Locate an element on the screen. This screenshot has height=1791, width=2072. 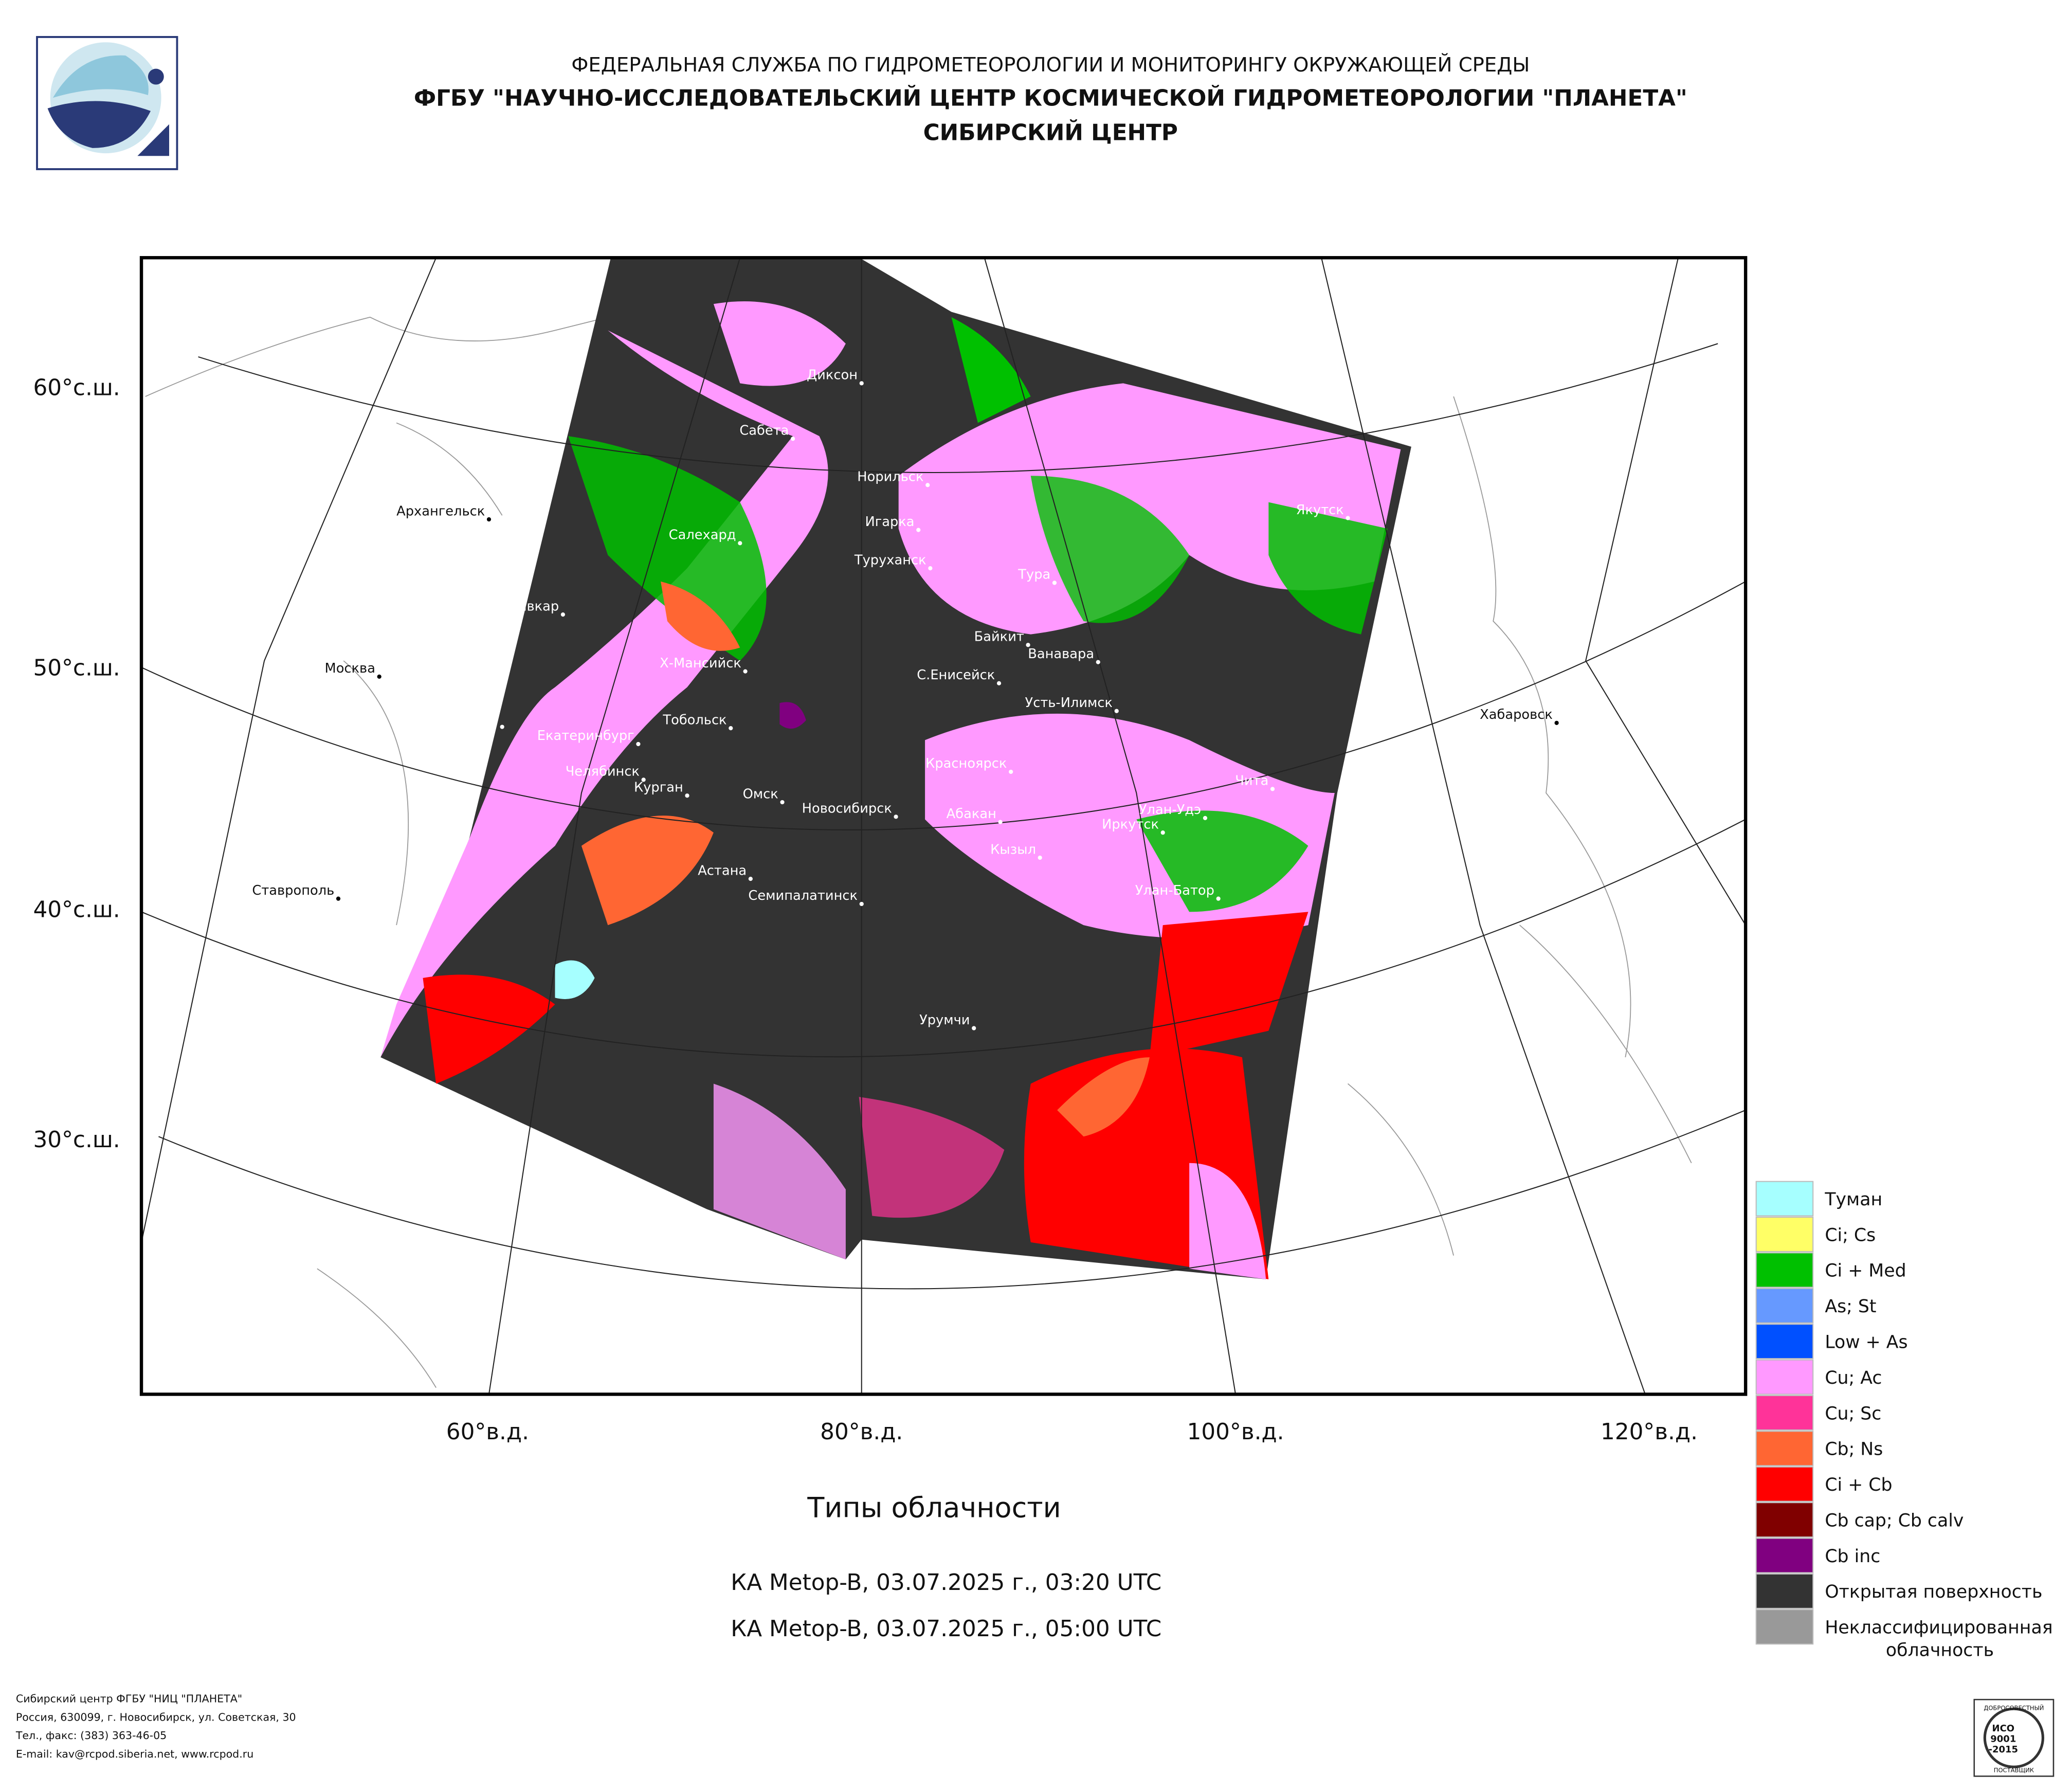
city-label: Ванавара is located at coordinates (1061, 654).